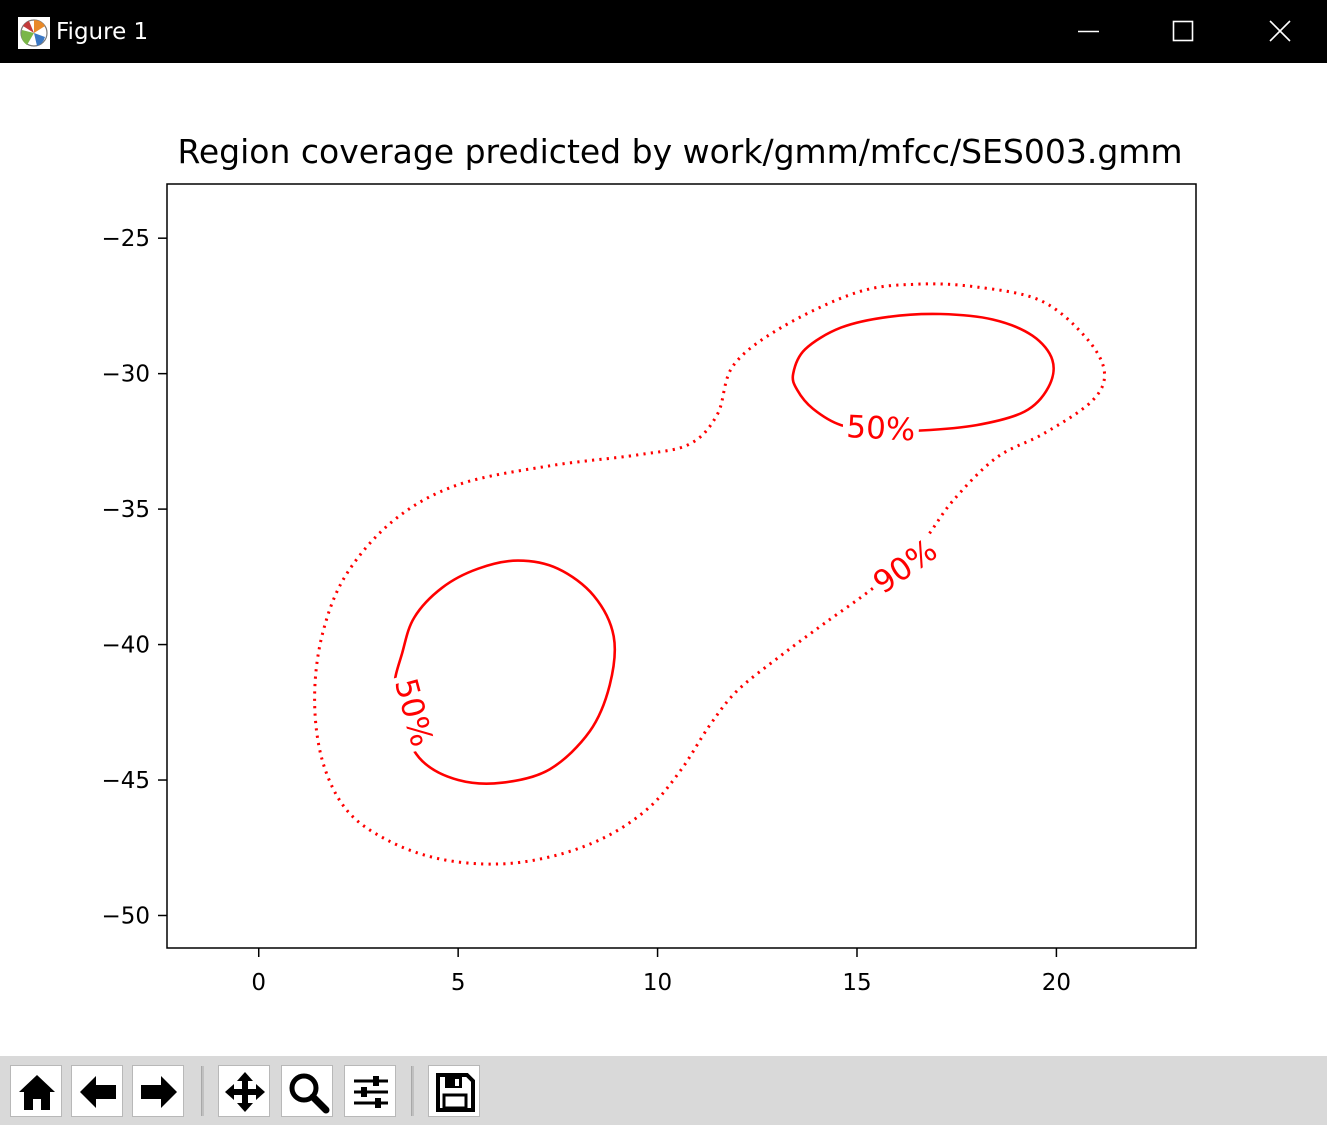  What do you see at coordinates (102, 32) in the screenshot?
I see `window-title: Figure 1` at bounding box center [102, 32].